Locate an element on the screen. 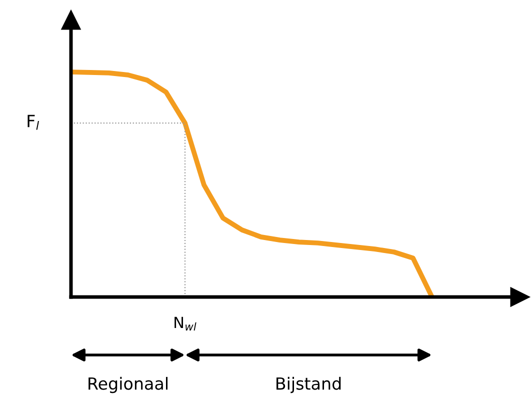 The image size is (531, 401). text: Bijstand is located at coordinates (308, 385).